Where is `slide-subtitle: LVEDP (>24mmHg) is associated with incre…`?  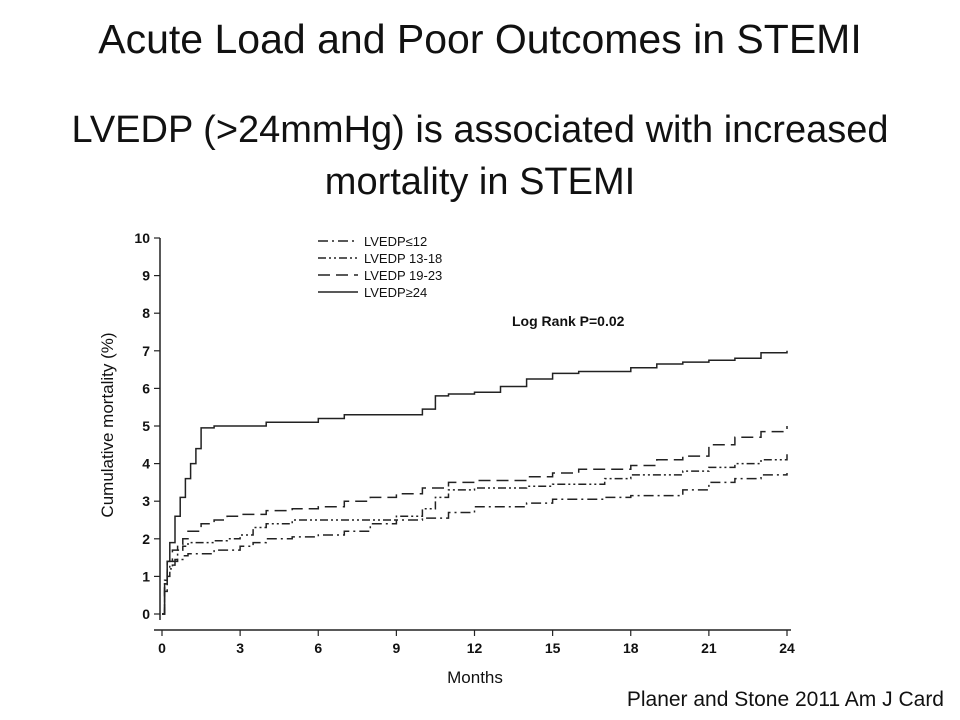 slide-subtitle: LVEDP (>24mmHg) is associated with incre… is located at coordinates (480, 156).